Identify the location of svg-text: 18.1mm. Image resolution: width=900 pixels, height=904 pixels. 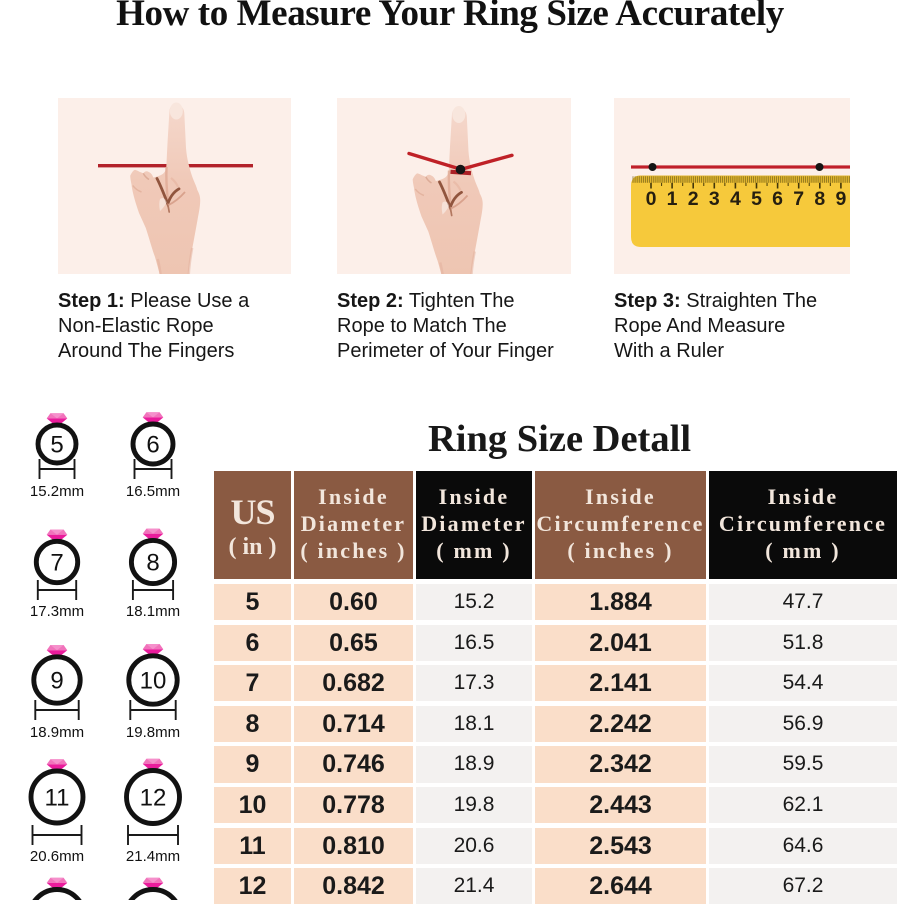
(153, 611).